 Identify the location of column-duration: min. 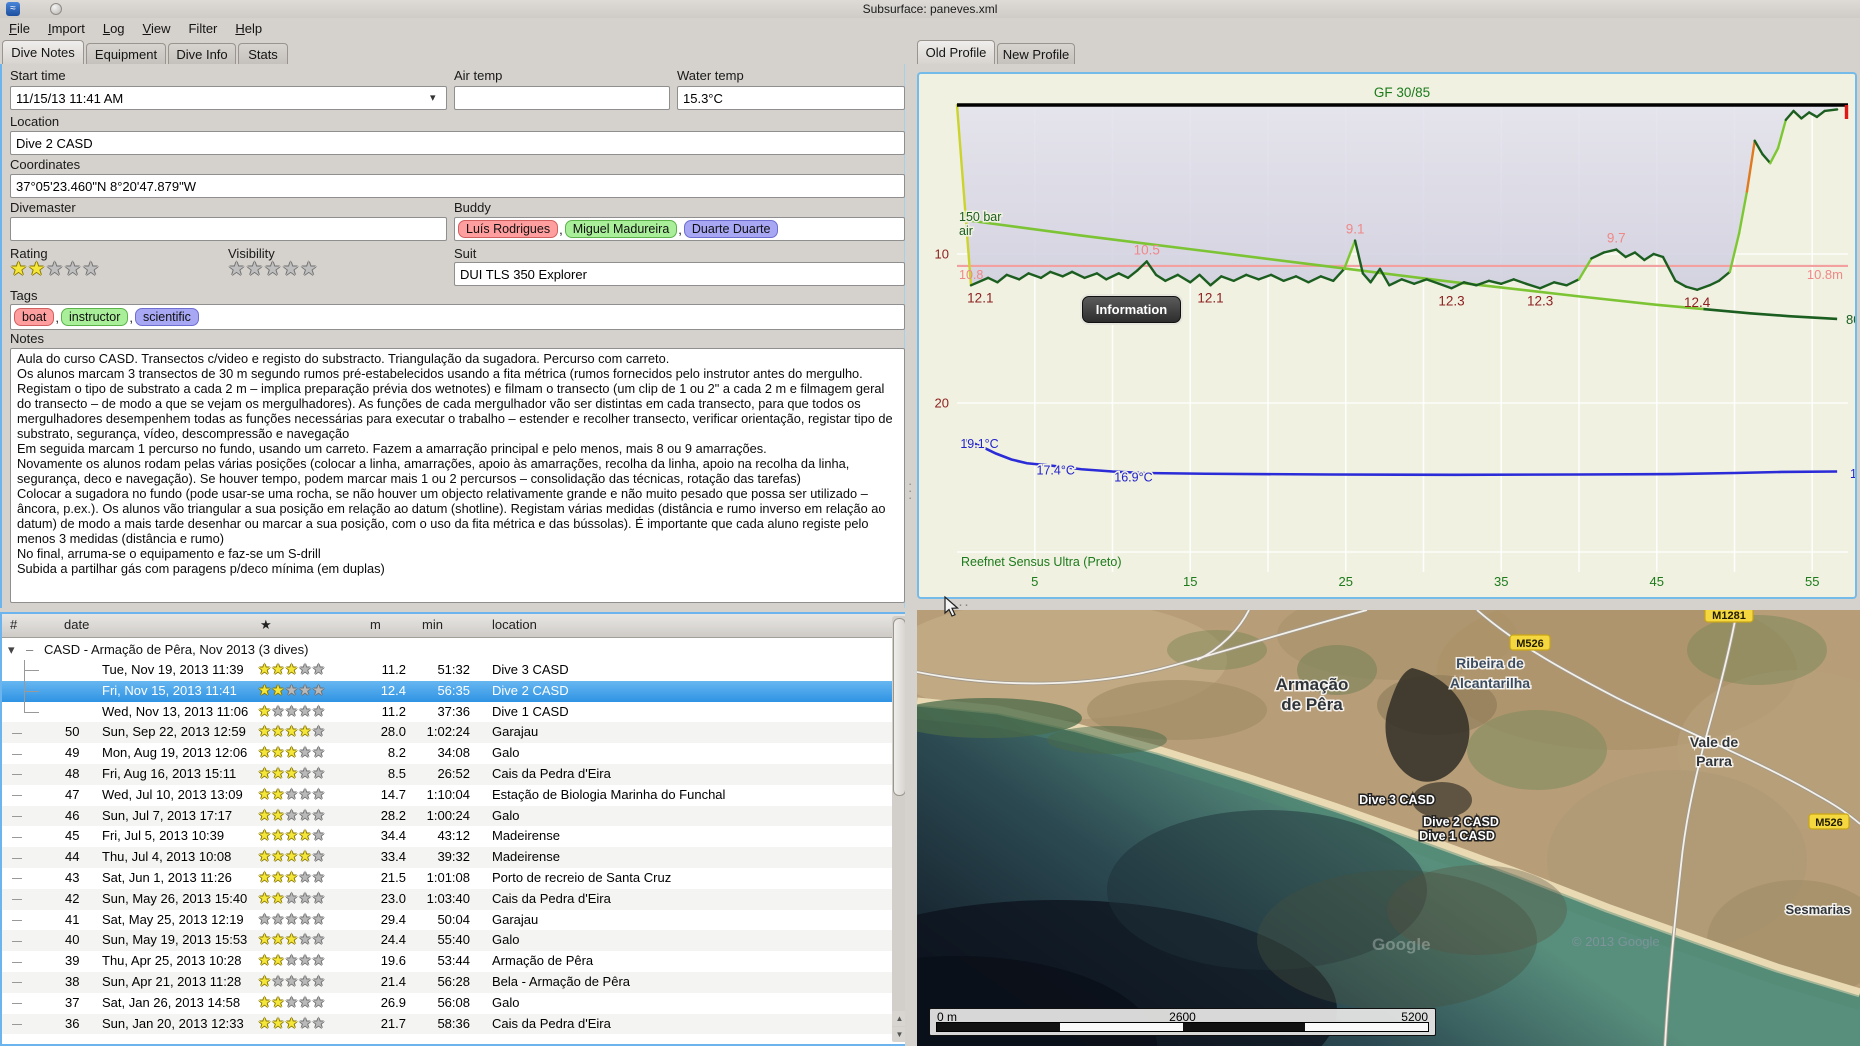
(432, 624).